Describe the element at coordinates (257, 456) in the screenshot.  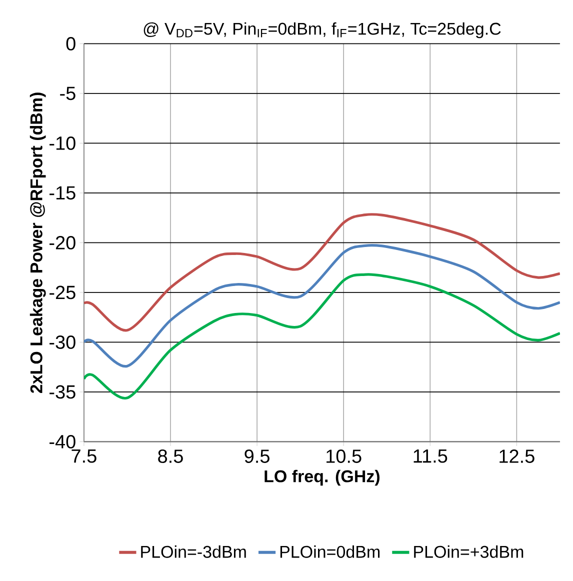
I see `x-tick-label: 9.5` at that location.